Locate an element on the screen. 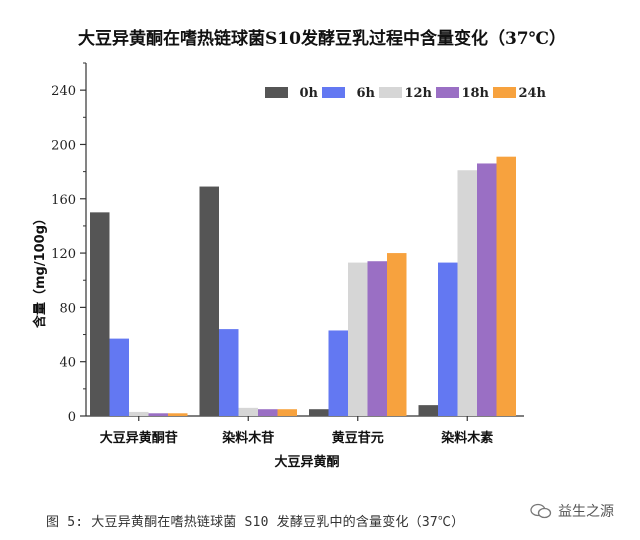 Image resolution: width=640 pixels, height=540 pixels. legend: 0h 6h 12h 18h 24h is located at coordinates (406, 93).